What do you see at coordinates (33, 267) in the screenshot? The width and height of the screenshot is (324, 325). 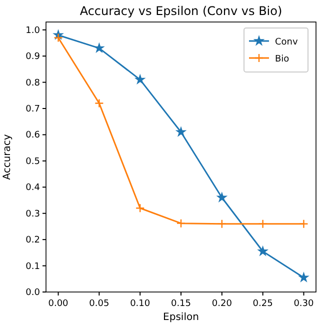 I see `y-tick-label: 0.1` at bounding box center [33, 267].